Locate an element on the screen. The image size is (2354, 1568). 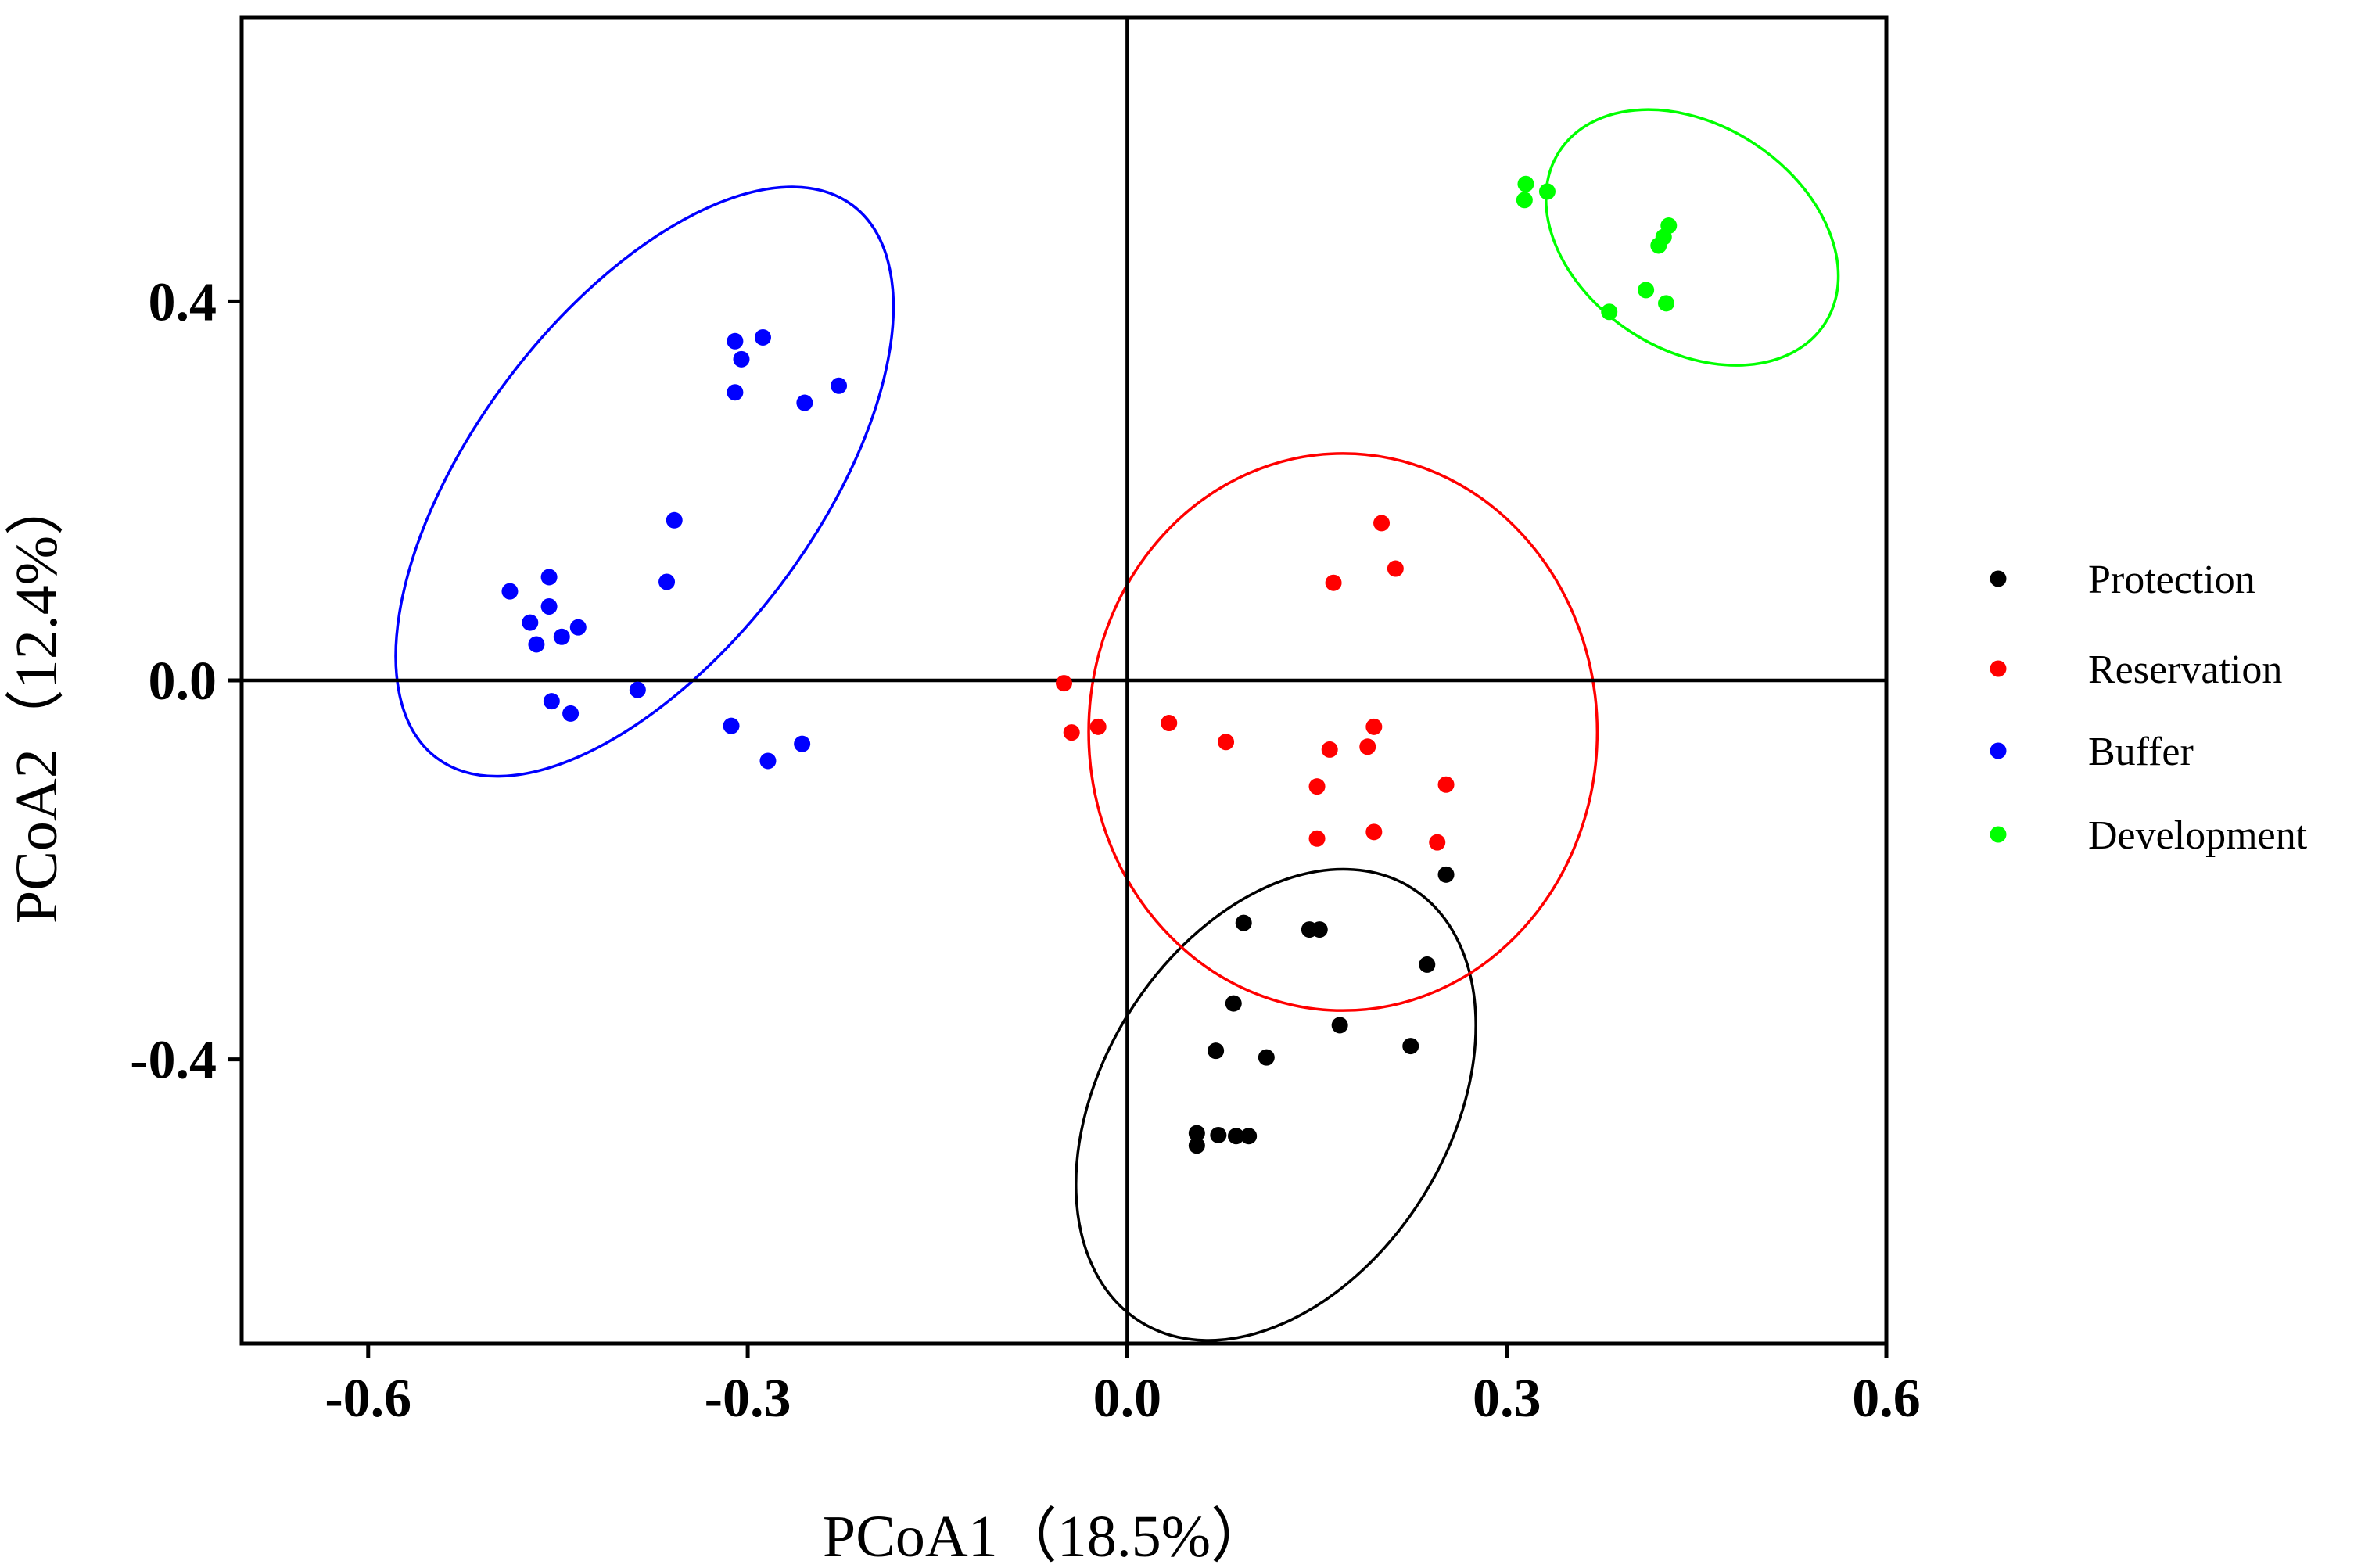
legend-label: Protection is located at coordinates (2171, 580).